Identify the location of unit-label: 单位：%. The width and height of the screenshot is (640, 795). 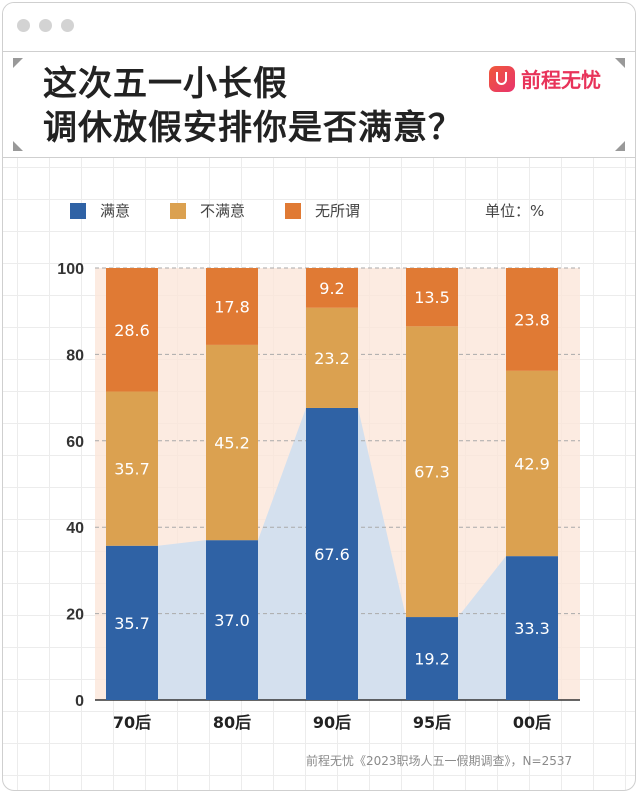
(515, 211).